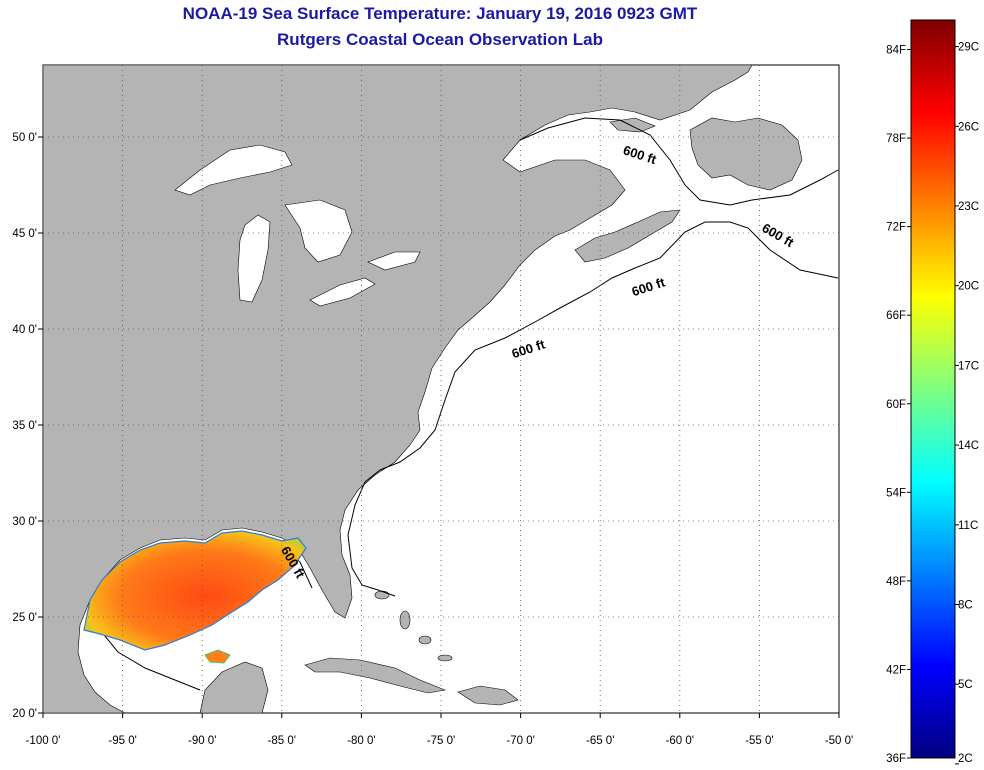 The height and width of the screenshot is (770, 984). What do you see at coordinates (965, 685) in the screenshot?
I see `celsius-label: 5C` at bounding box center [965, 685].